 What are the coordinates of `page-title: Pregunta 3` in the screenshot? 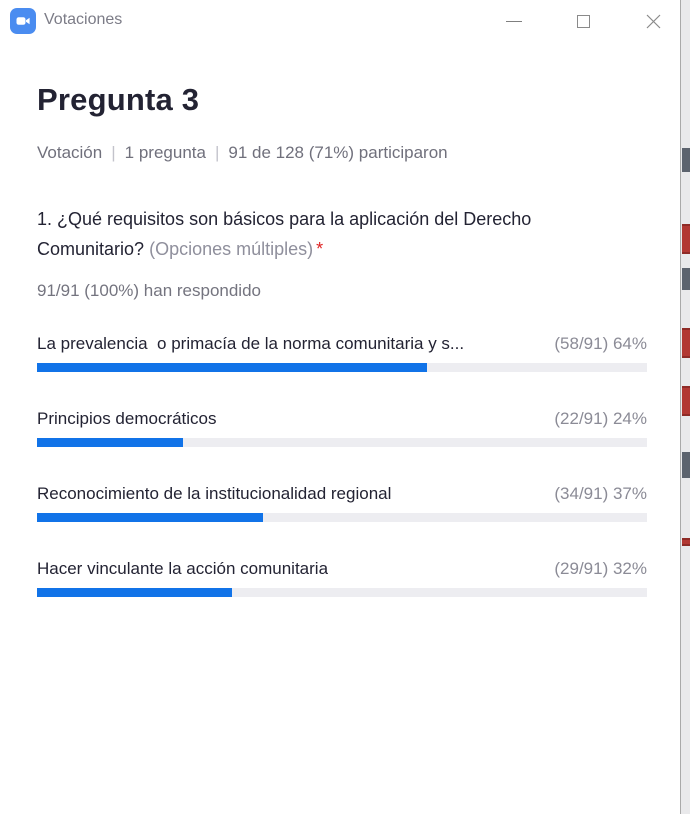 It's located at (118, 99).